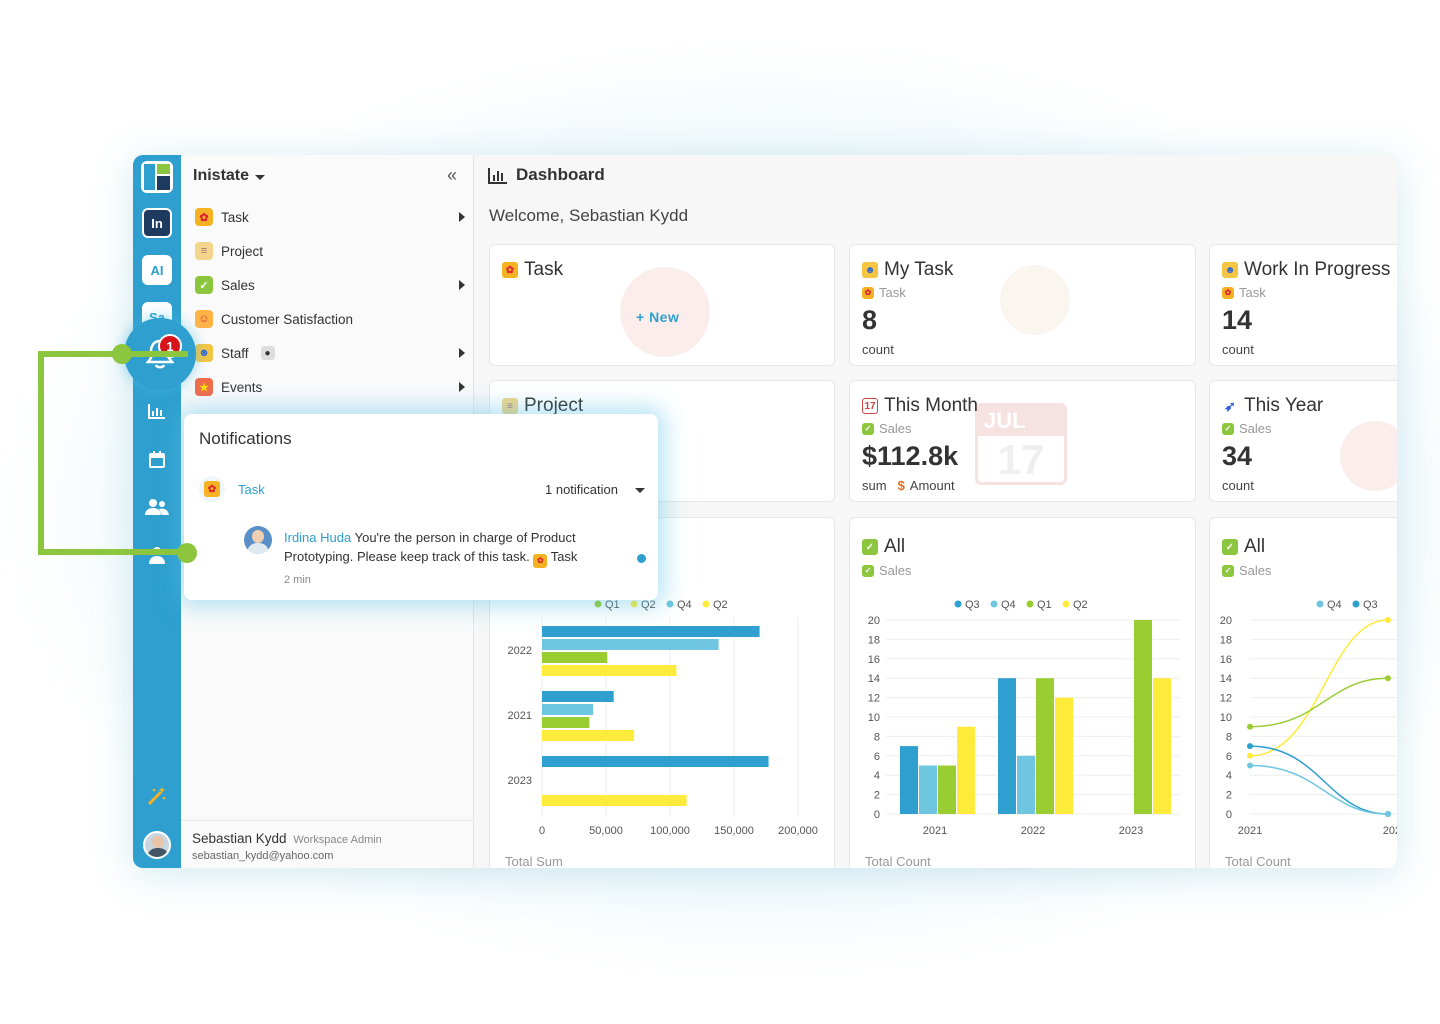 This screenshot has height=1024, width=1440. I want to click on x-tick-label: 2021, so click(1250, 831).